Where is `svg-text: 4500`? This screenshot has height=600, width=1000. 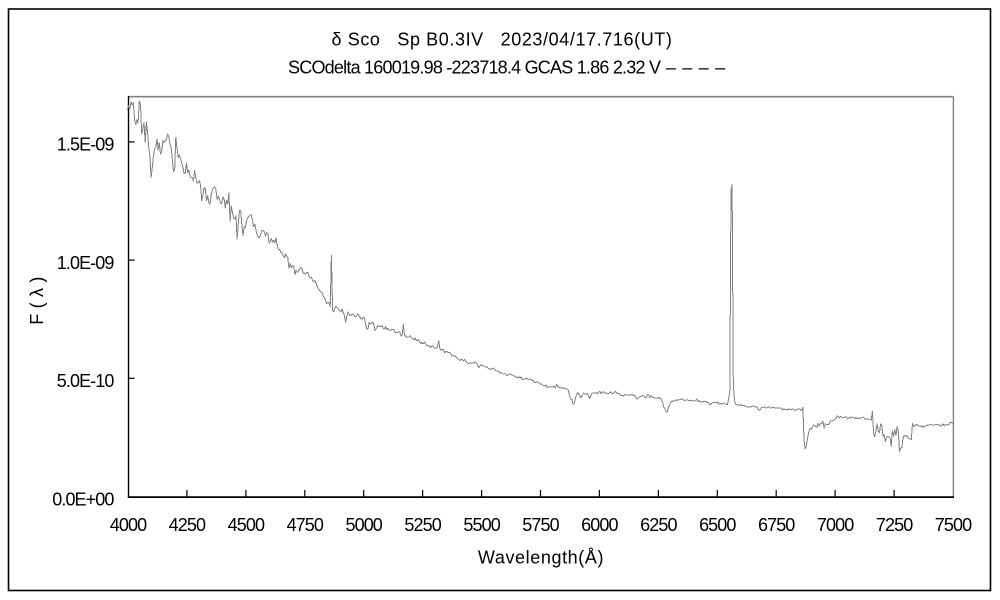
svg-text: 4500 is located at coordinates (246, 525).